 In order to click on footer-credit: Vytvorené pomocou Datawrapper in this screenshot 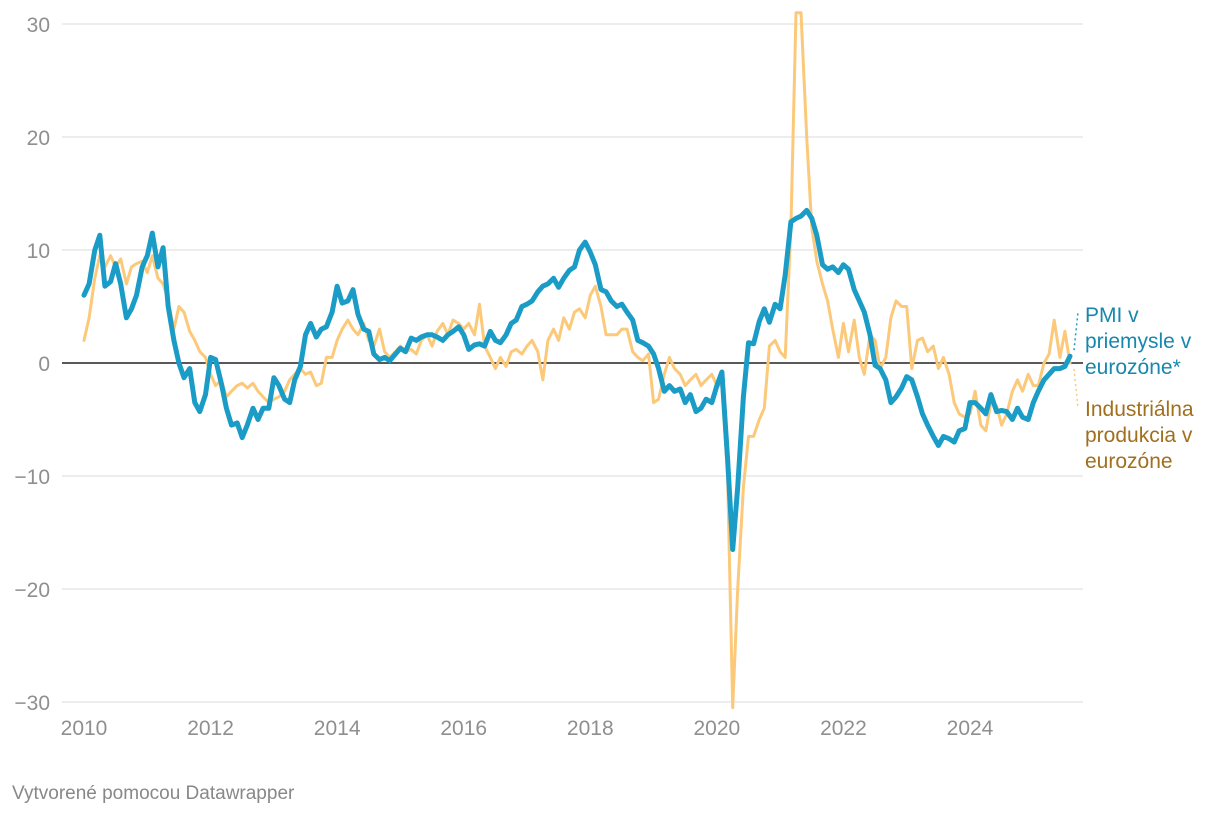, I will do `click(153, 793)`.